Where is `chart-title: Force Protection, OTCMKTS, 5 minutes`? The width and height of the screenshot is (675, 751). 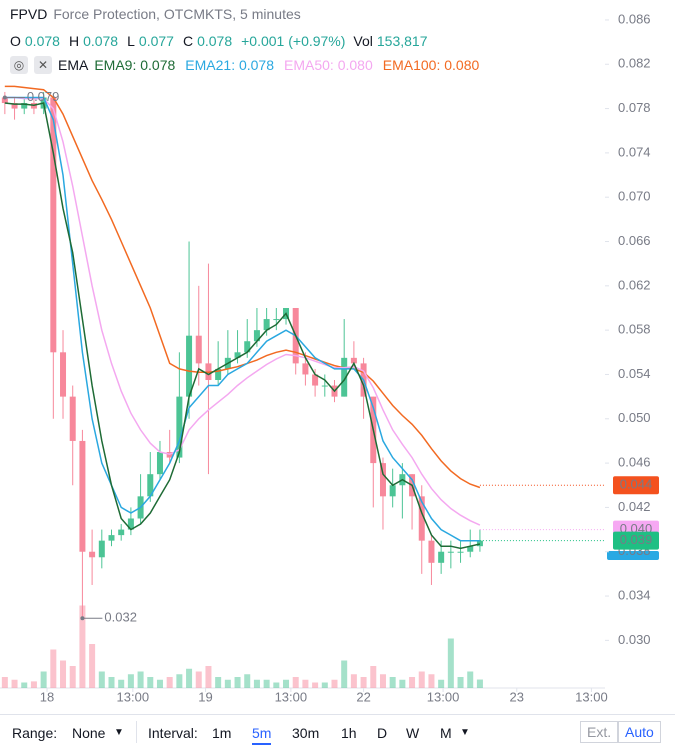 chart-title: Force Protection, OTCMKTS, 5 minutes is located at coordinates (177, 14).